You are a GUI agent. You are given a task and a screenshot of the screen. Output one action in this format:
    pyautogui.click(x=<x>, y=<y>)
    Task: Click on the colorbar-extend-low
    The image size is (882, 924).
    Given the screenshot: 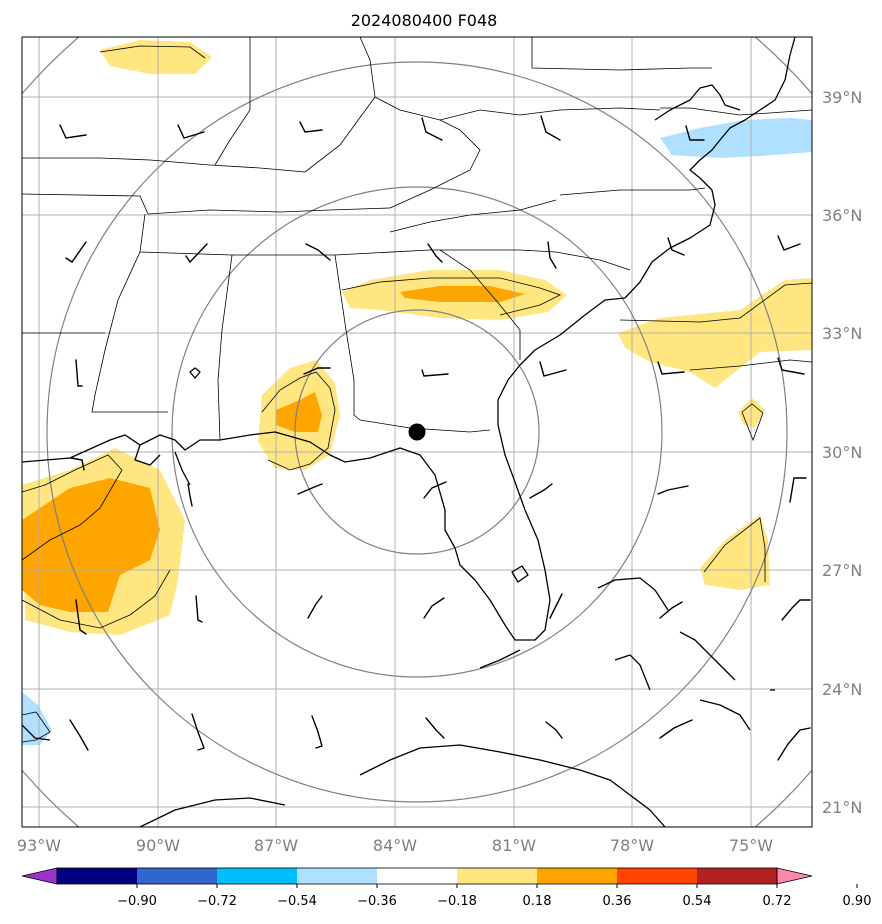 What is the action you would take?
    pyautogui.click(x=39, y=876)
    